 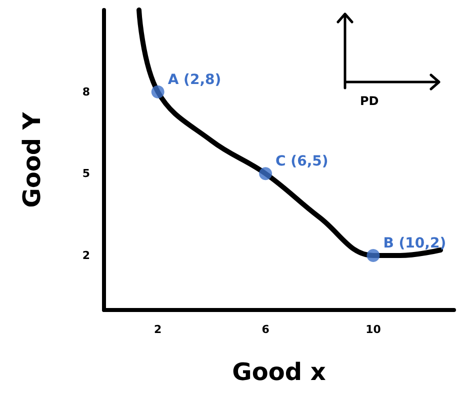 What do you see at coordinates (279, 372) in the screenshot?
I see `x-axis-title: Good x` at bounding box center [279, 372].